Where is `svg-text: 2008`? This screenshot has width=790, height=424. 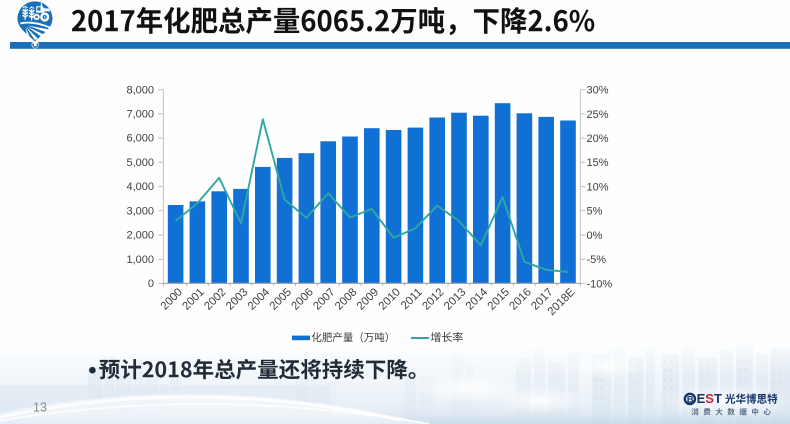 svg-text: 2008 is located at coordinates (346, 299).